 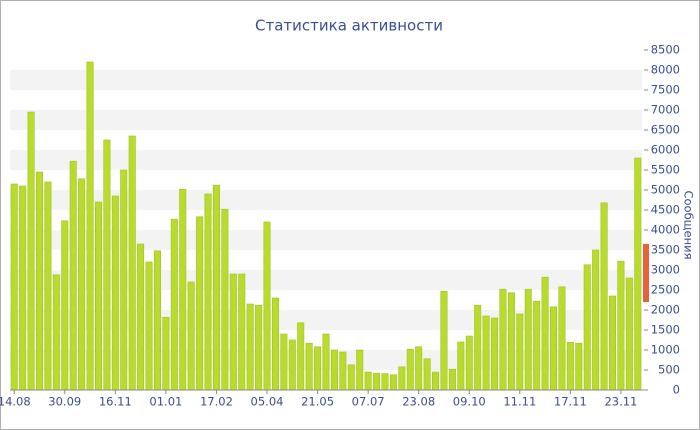 I want to click on x-tick-label: 09.10, so click(x=469, y=402).